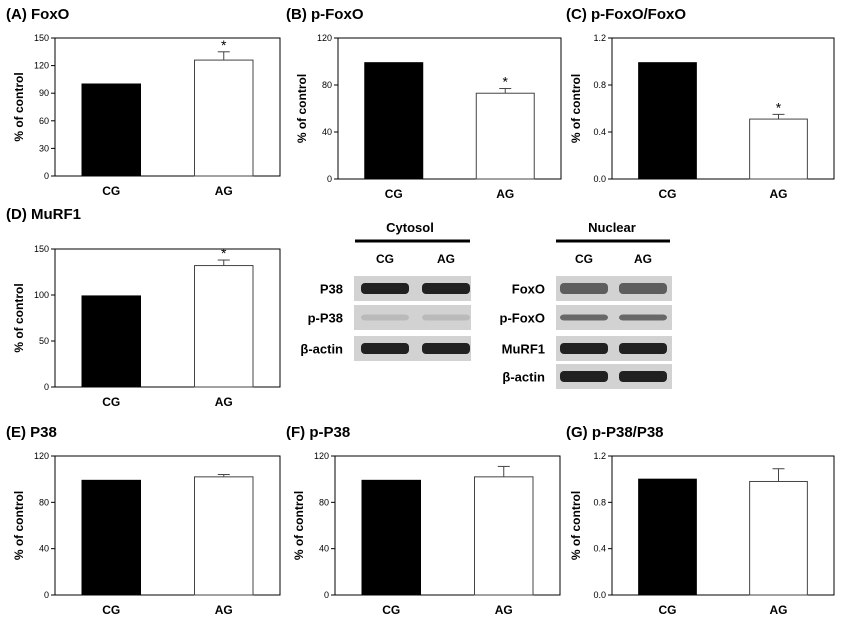 This screenshot has width=844, height=625. Describe the element at coordinates (325, 318) in the screenshot. I see `blot-row-label: p-P38` at that location.